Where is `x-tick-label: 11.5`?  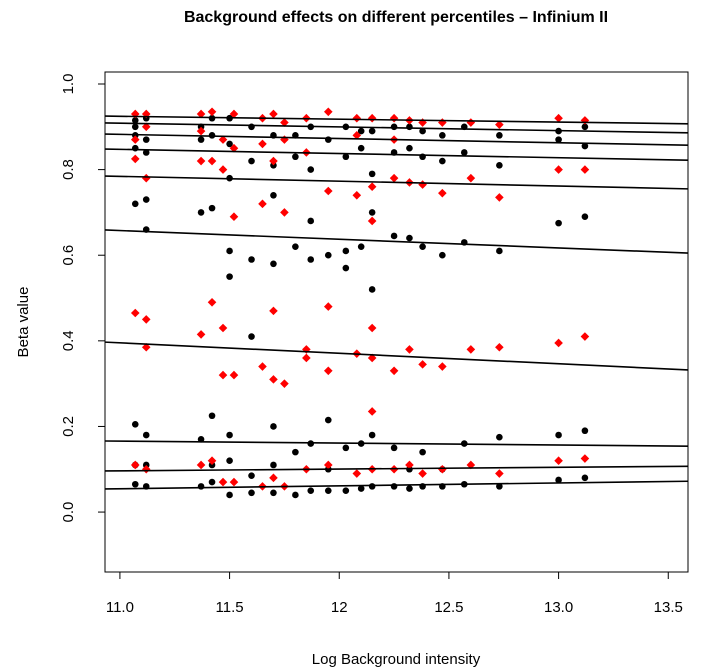
x-tick-label: 11.5 is located at coordinates (230, 607).